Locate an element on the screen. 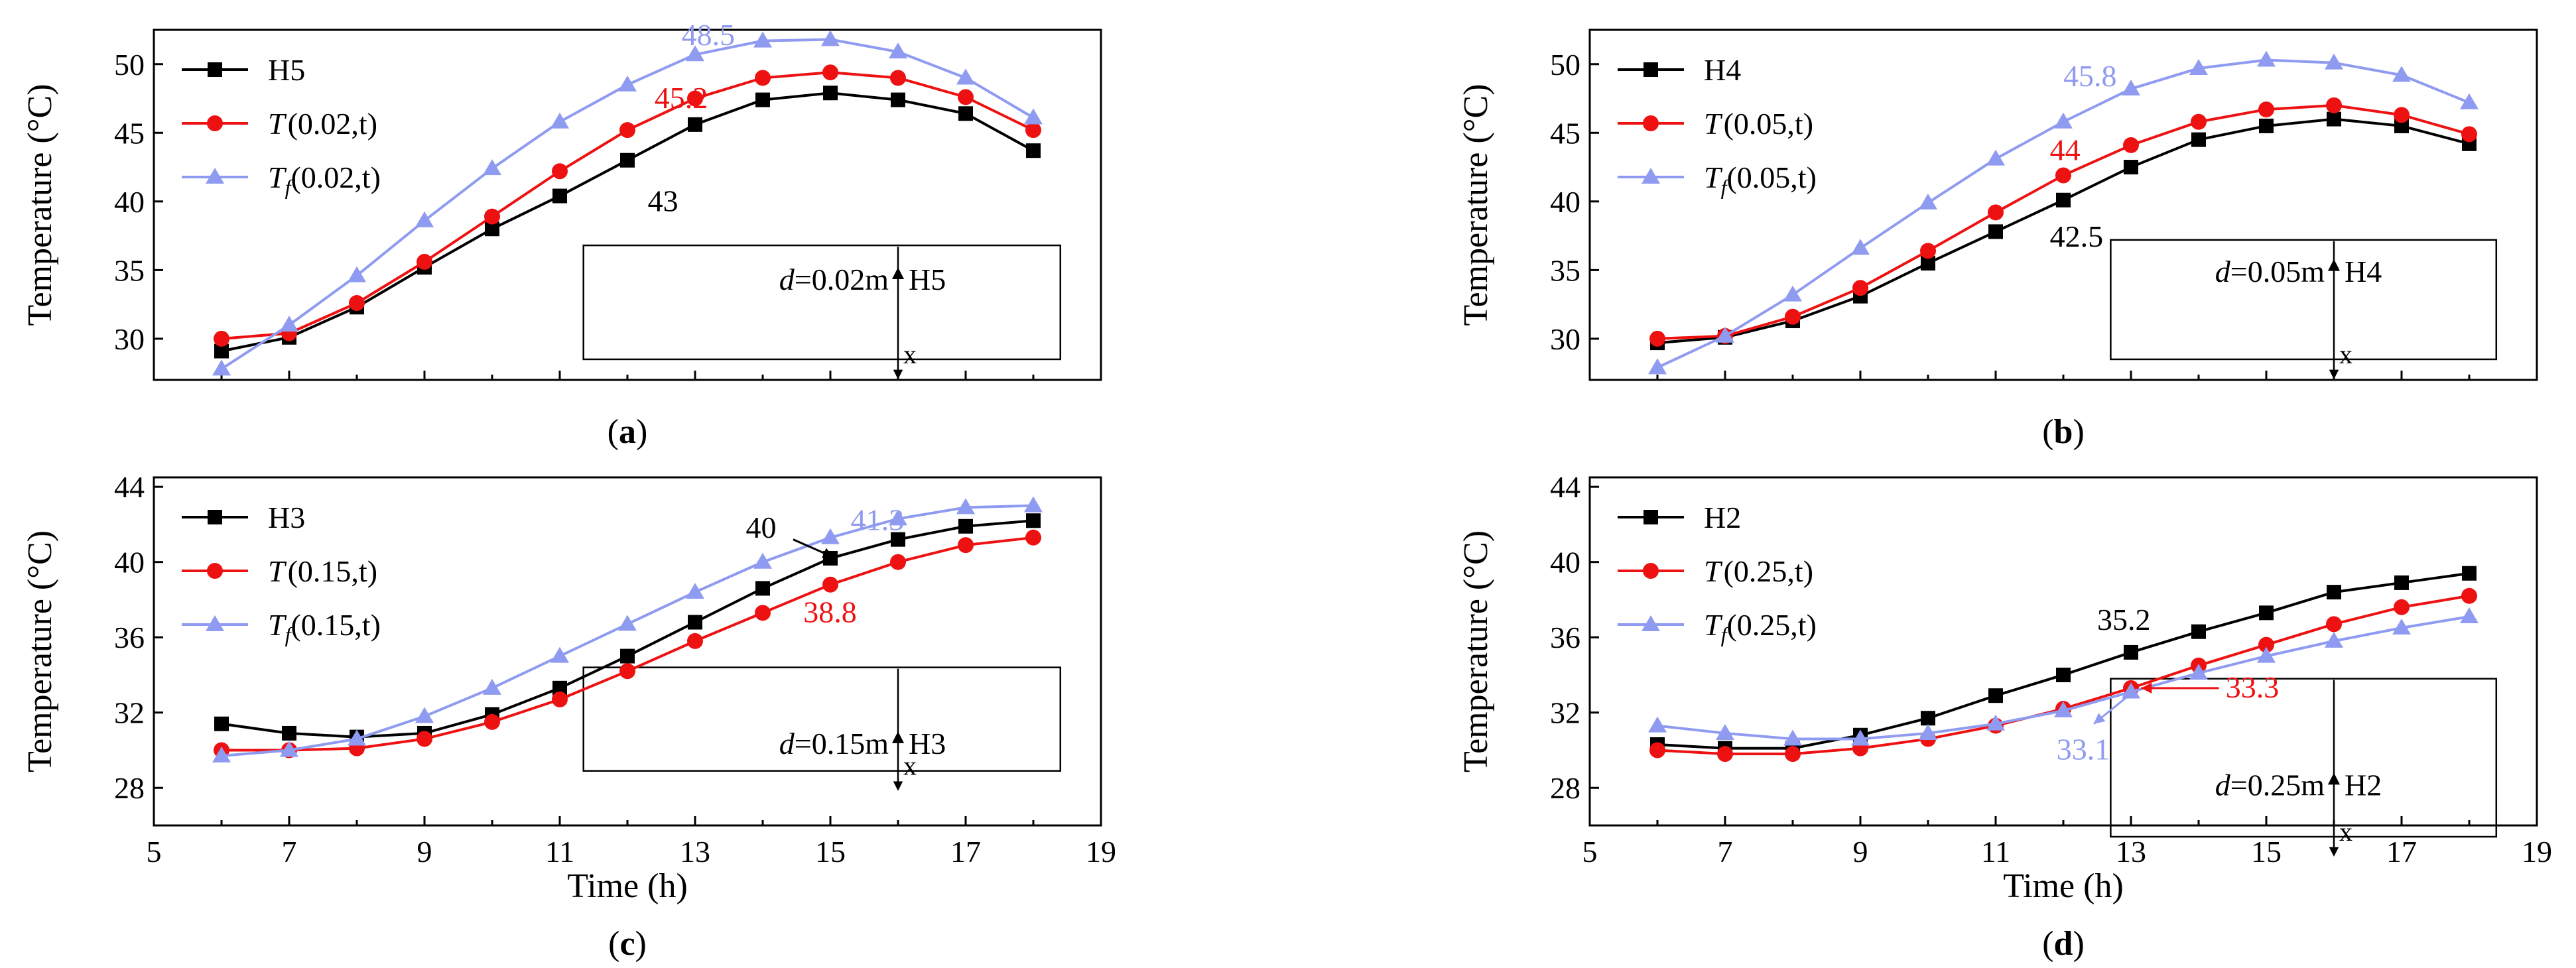 The image size is (2576, 968). legend-label: T(0.25,t) is located at coordinates (1759, 571).